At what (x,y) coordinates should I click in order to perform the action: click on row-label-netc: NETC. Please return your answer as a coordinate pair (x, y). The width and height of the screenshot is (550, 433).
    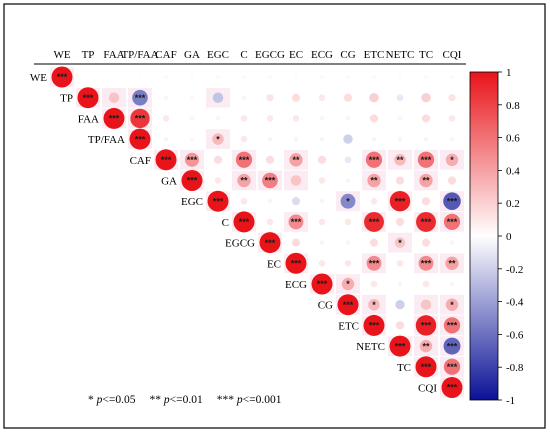
    Looking at the image, I should click on (370, 347).